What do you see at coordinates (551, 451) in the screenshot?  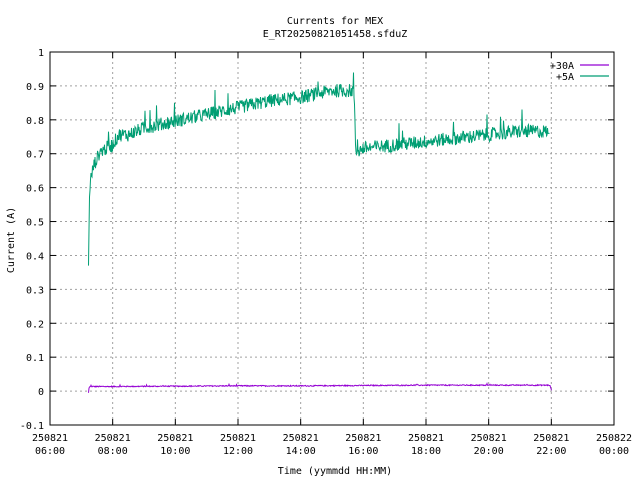 I see `x-tick-label-time: 22:00` at bounding box center [551, 451].